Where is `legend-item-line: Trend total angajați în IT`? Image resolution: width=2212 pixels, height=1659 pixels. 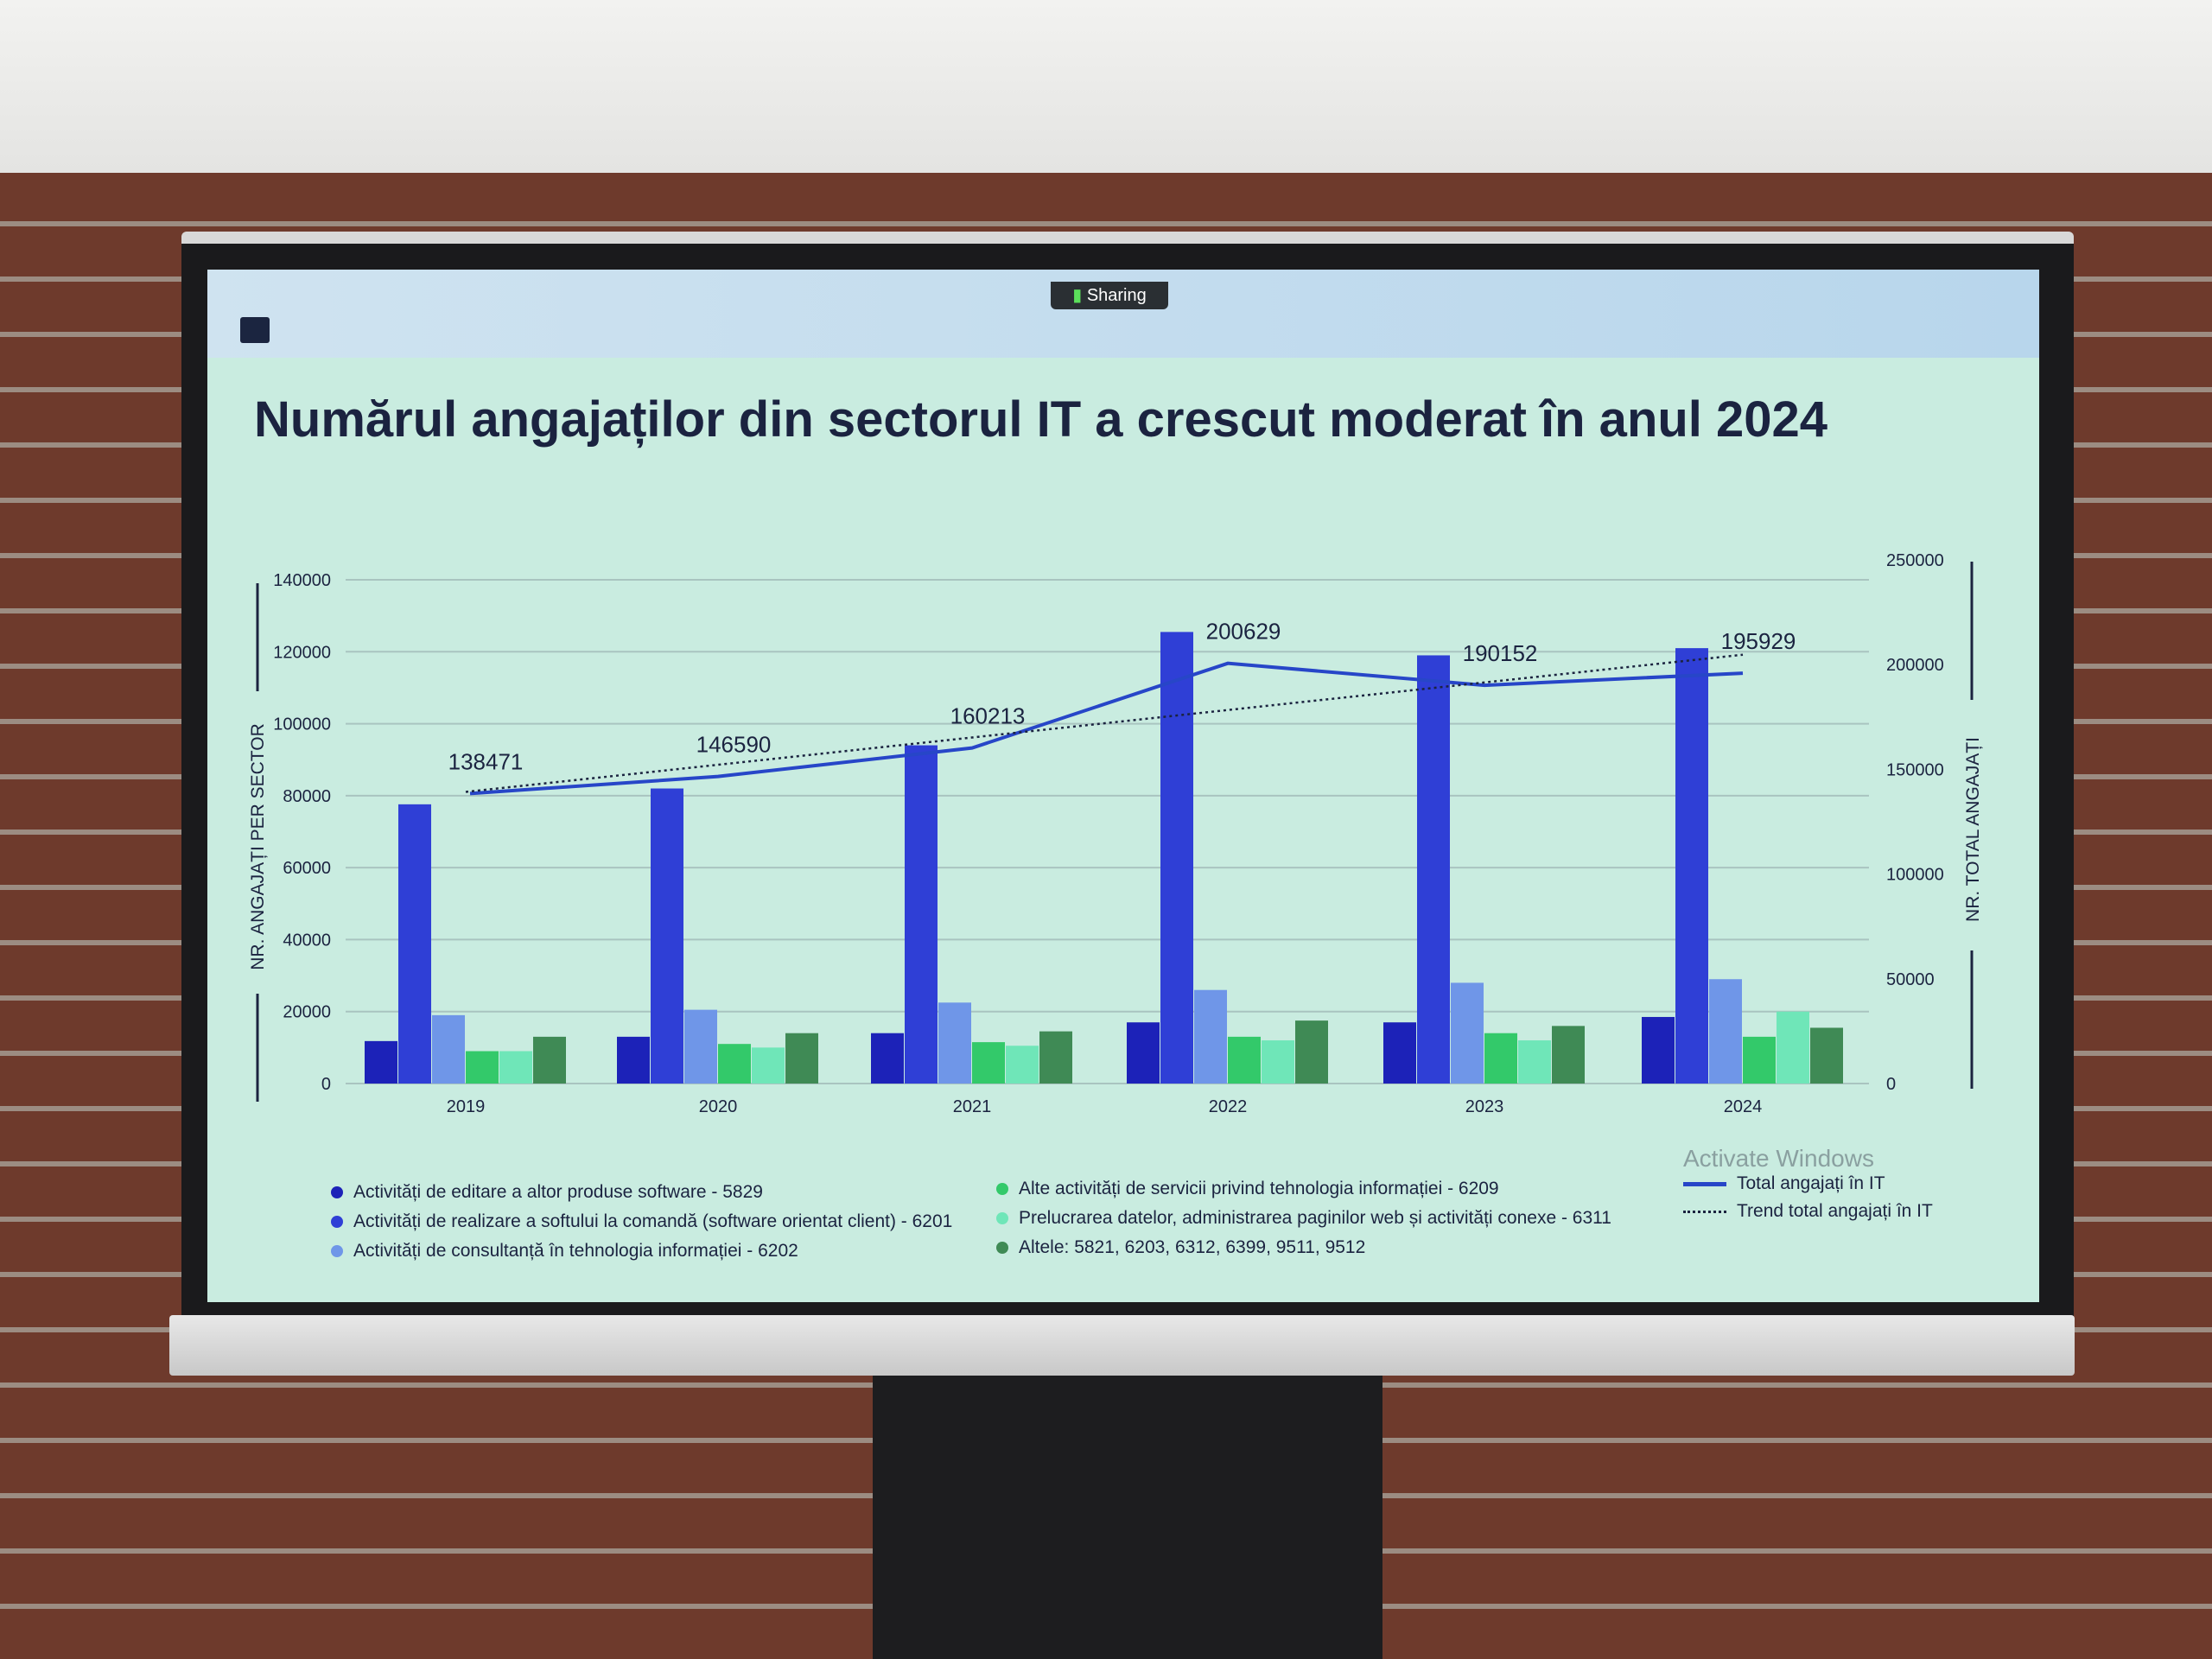
legend-item-line: Trend total angajați în IT is located at coordinates (1808, 1211).